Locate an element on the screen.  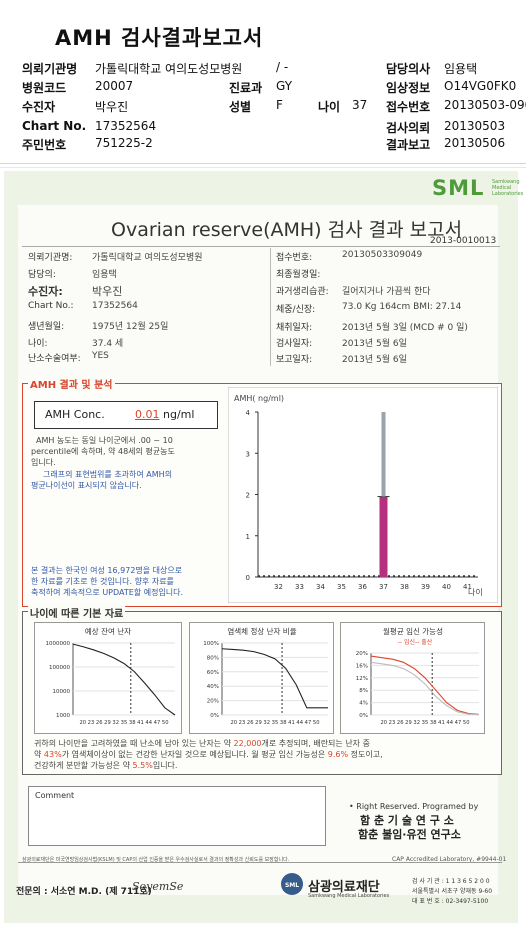
info-label: 채취일자: is located at coordinates (294, 328).